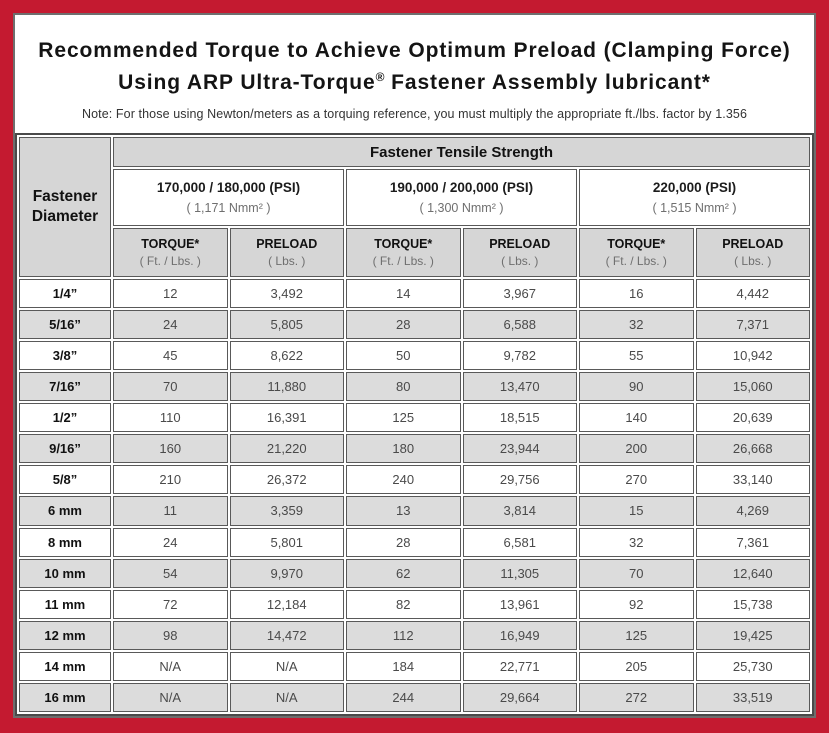 The image size is (829, 733). Describe the element at coordinates (403, 294) in the screenshot. I see `torque-cell: 14` at that location.